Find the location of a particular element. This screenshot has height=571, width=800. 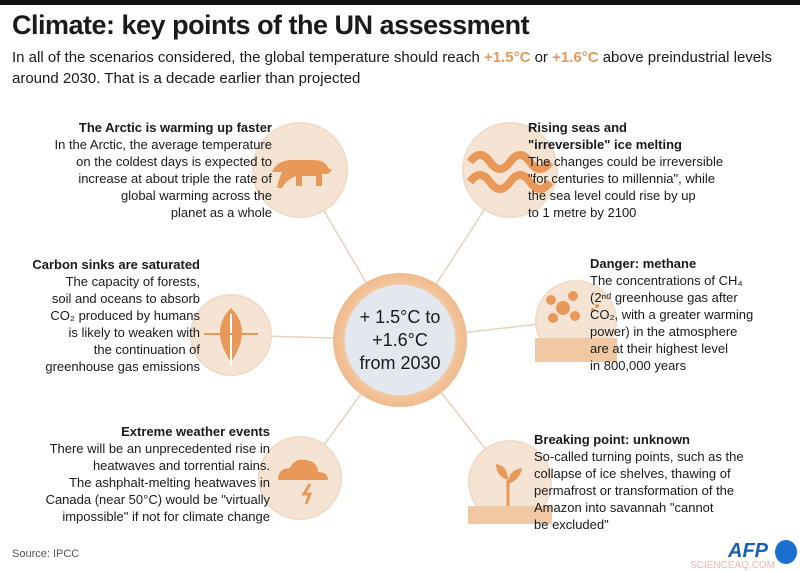

highlight-1-5: +1.5°C is located at coordinates (507, 57).